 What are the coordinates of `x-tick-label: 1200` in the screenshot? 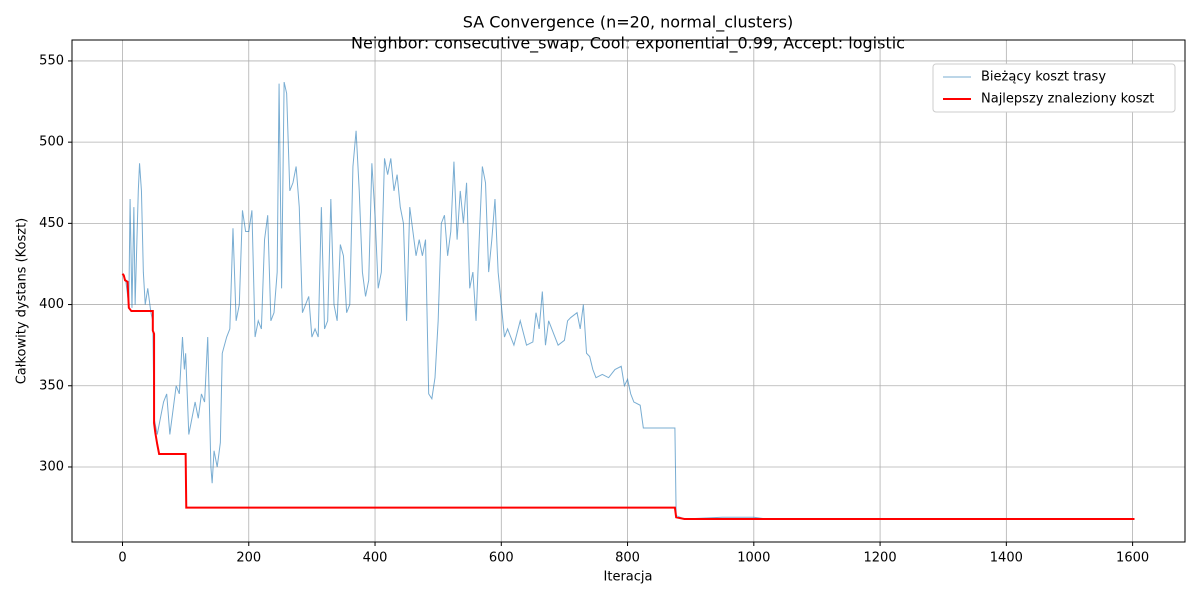 It's located at (880, 558).